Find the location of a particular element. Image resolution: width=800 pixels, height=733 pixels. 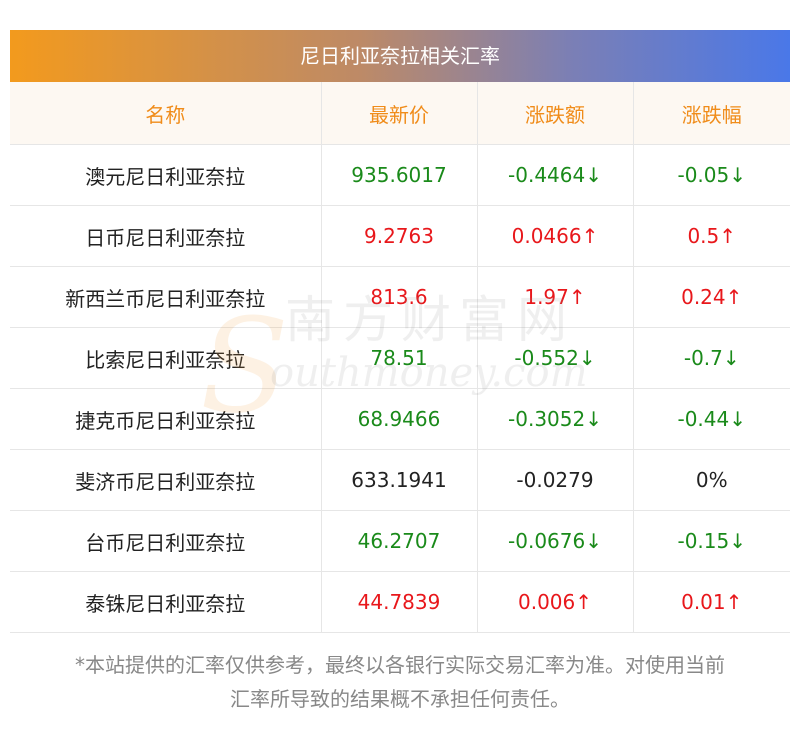

cell-name: 泰铢尼日利亚奈拉 is located at coordinates (166, 602).